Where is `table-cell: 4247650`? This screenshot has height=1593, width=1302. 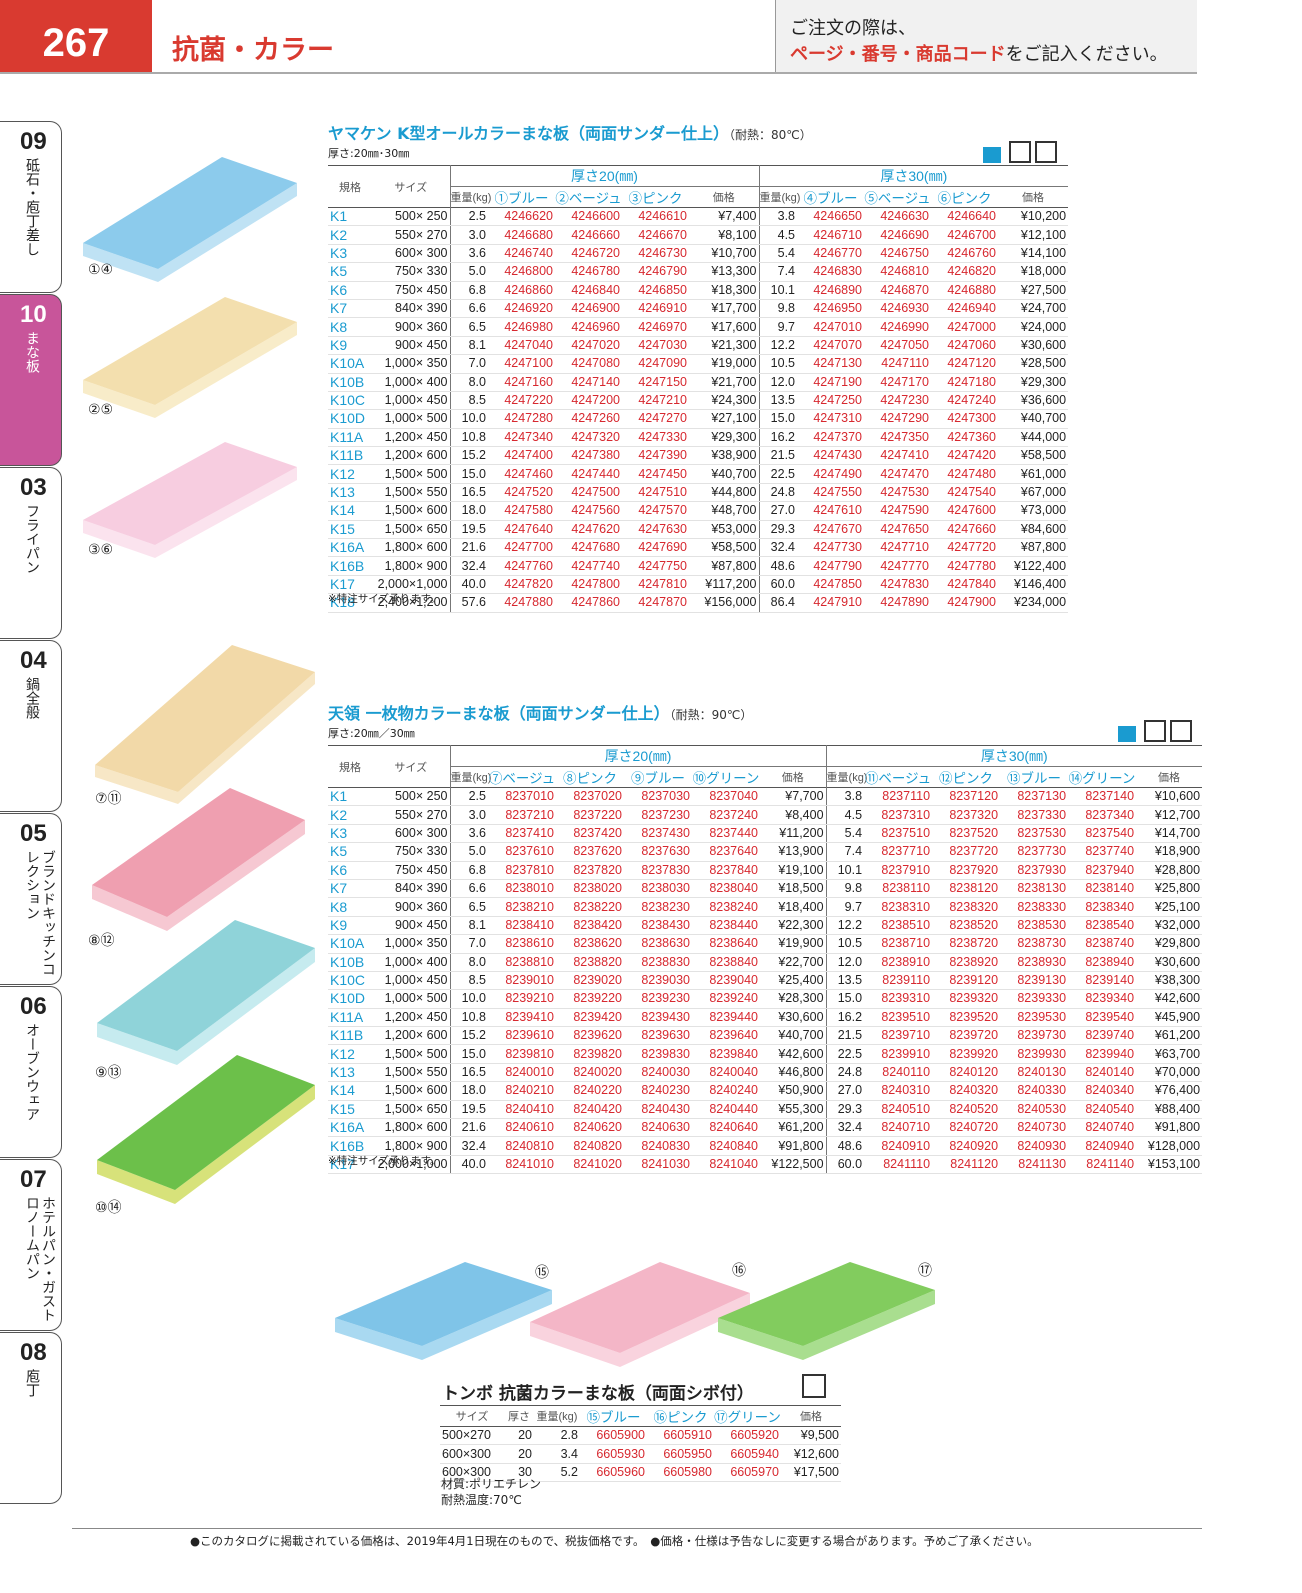
table-cell: 4247650 is located at coordinates (898, 530).